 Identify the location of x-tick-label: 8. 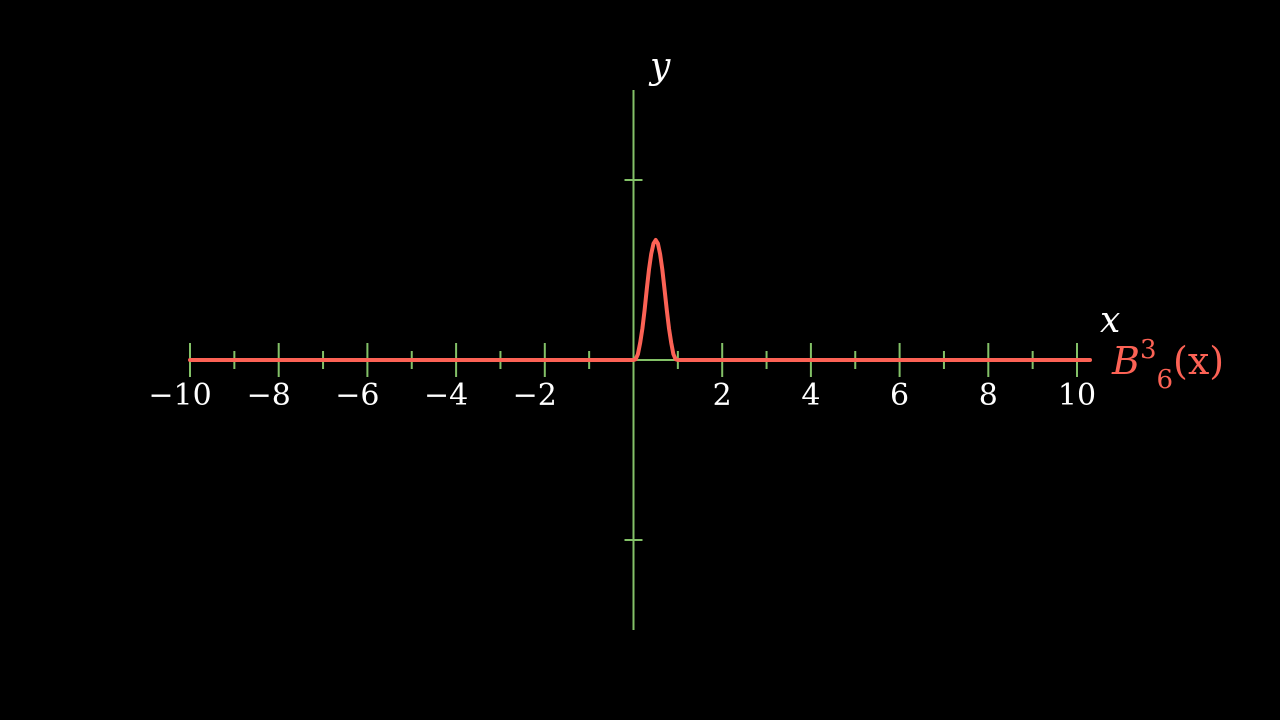
(988, 395).